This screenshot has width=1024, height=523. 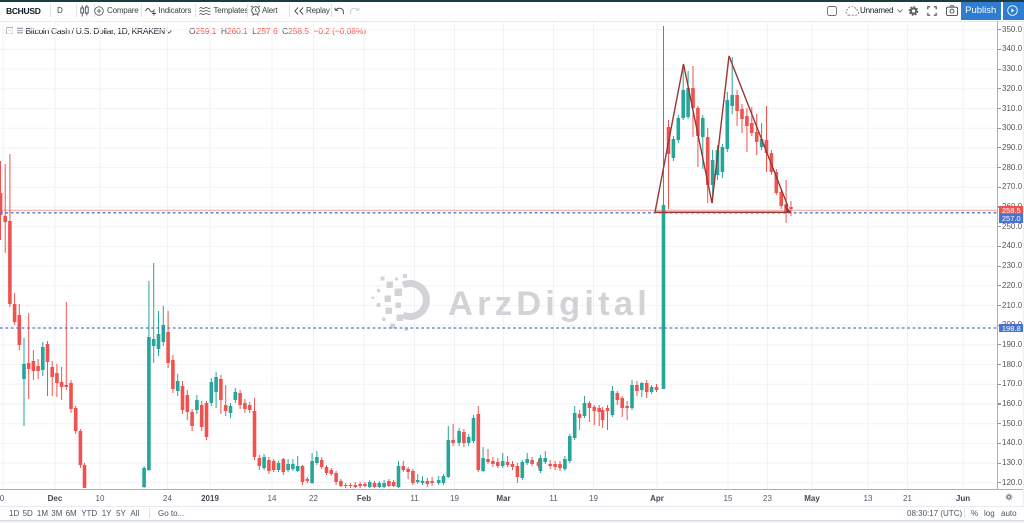 What do you see at coordinates (549, 304) in the screenshot?
I see `svg-text: ArzDigital` at bounding box center [549, 304].